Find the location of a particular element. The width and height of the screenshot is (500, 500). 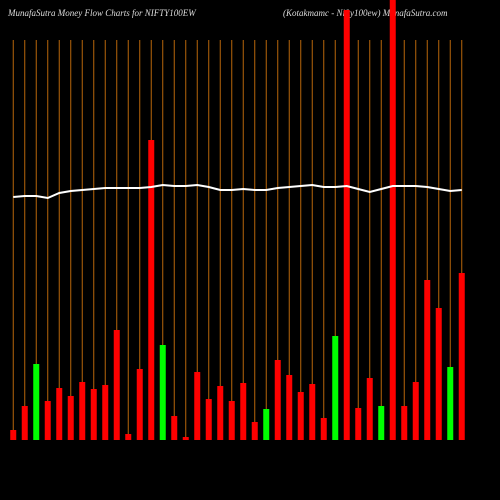

line is located at coordinates (237, 191).